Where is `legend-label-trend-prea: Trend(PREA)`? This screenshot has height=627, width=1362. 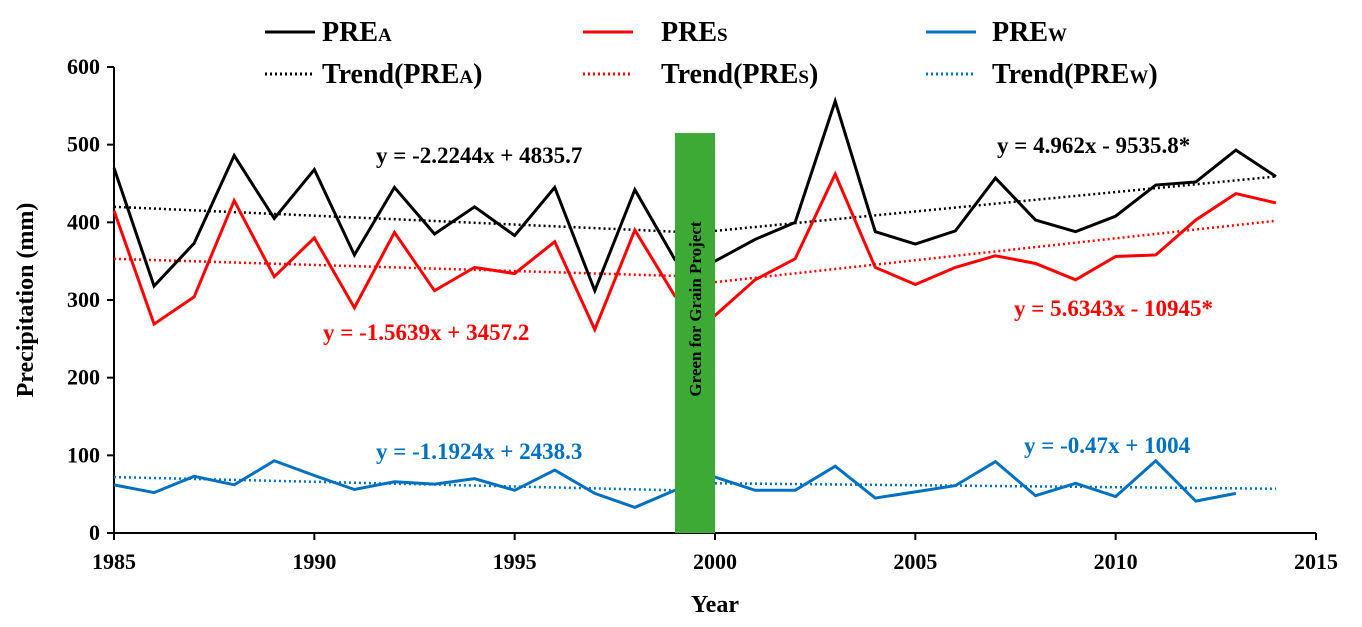
legend-label-trend-prea: Trend(PREA) is located at coordinates (402, 74).